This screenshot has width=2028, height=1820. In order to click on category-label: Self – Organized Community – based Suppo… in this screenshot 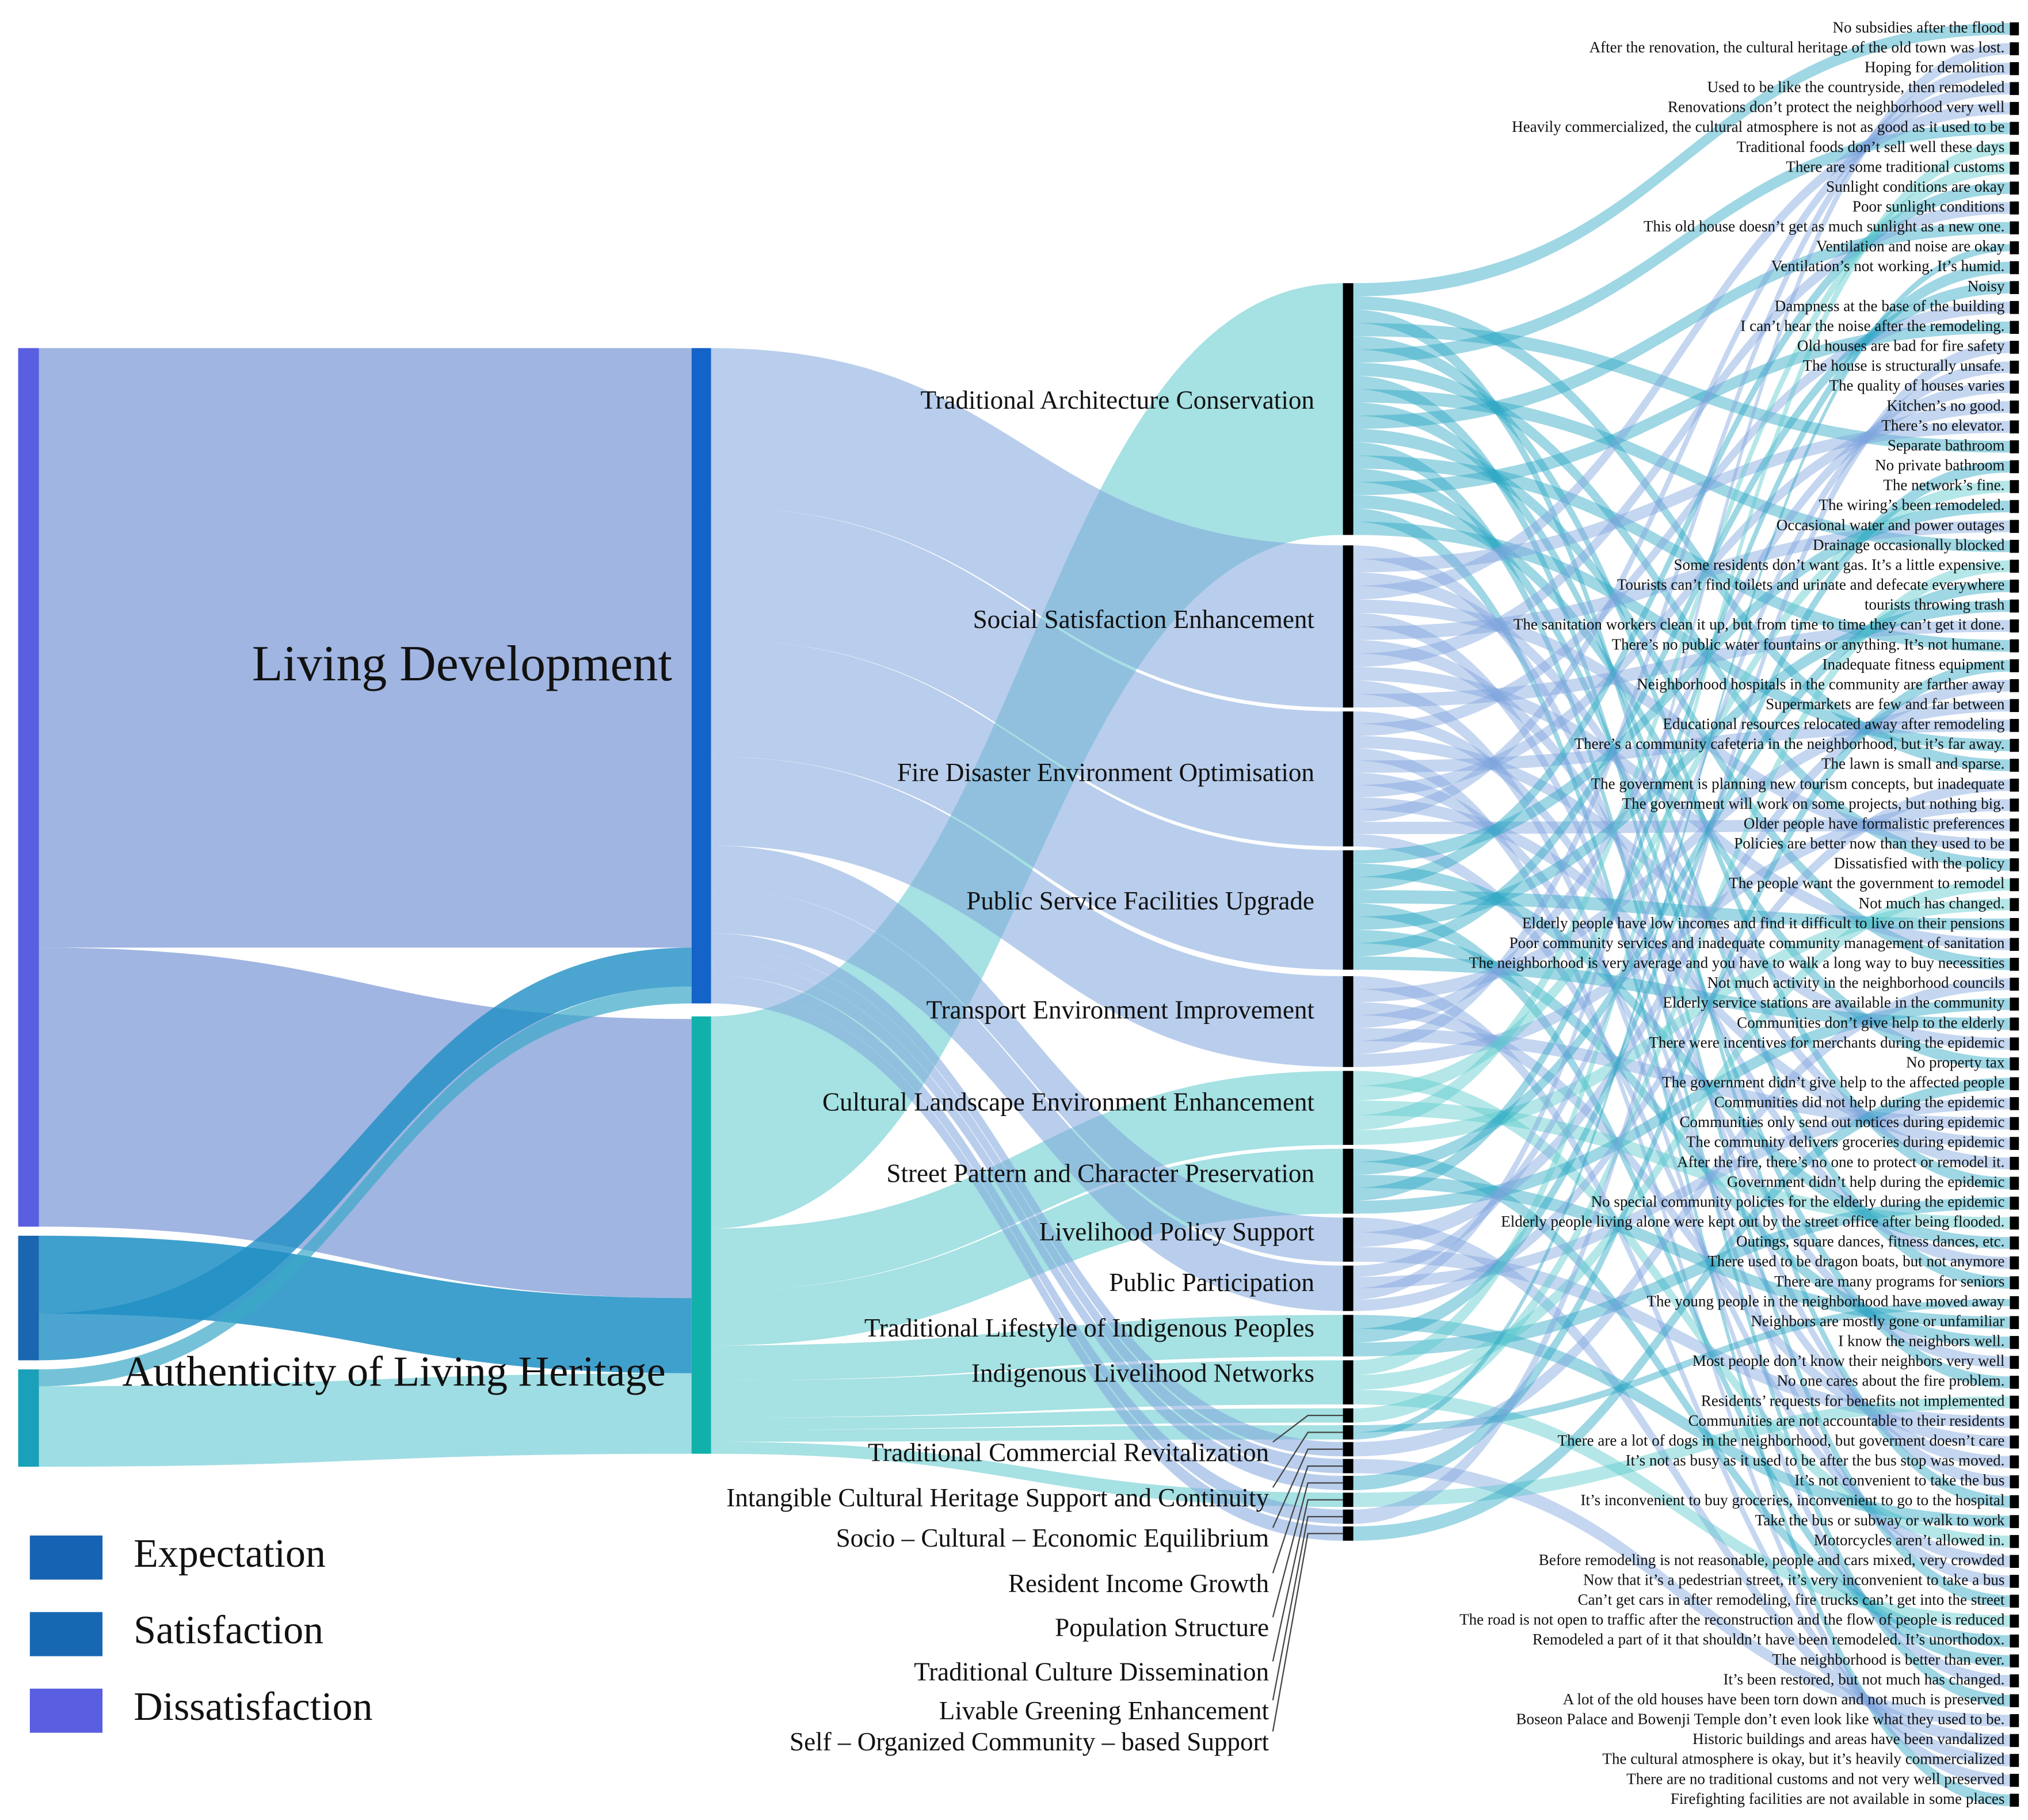, I will do `click(1029, 1741)`.